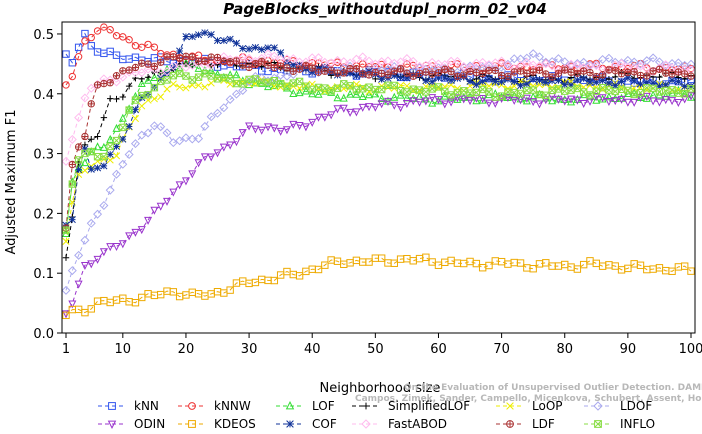 The width and height of the screenshot is (702, 434). What do you see at coordinates (619, 424) in the screenshot?
I see `legend-item-inflo: INFLO` at bounding box center [619, 424].